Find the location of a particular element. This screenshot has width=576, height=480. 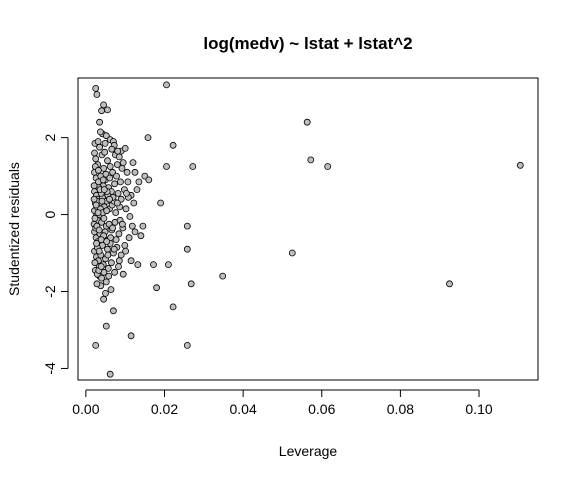

x-axis-ticks: 0.00 0.02 0.04 0.06 0.08 0.10 is located at coordinates (282, 403).